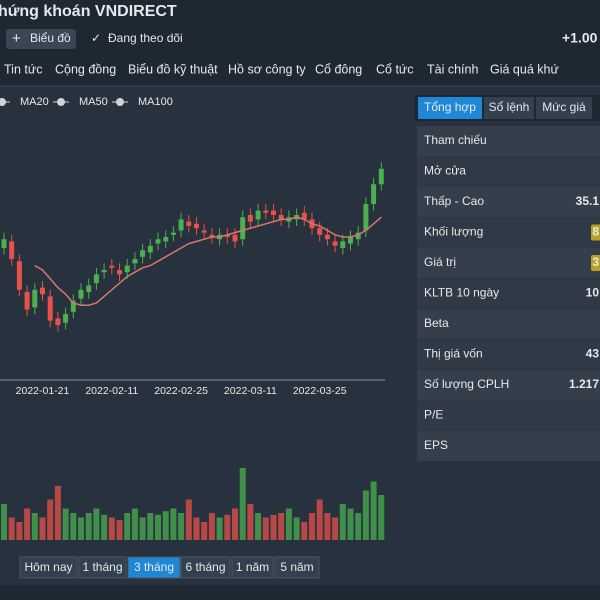 The image size is (600, 600). I want to click on nav-tab: Tin tức, so click(23, 69).